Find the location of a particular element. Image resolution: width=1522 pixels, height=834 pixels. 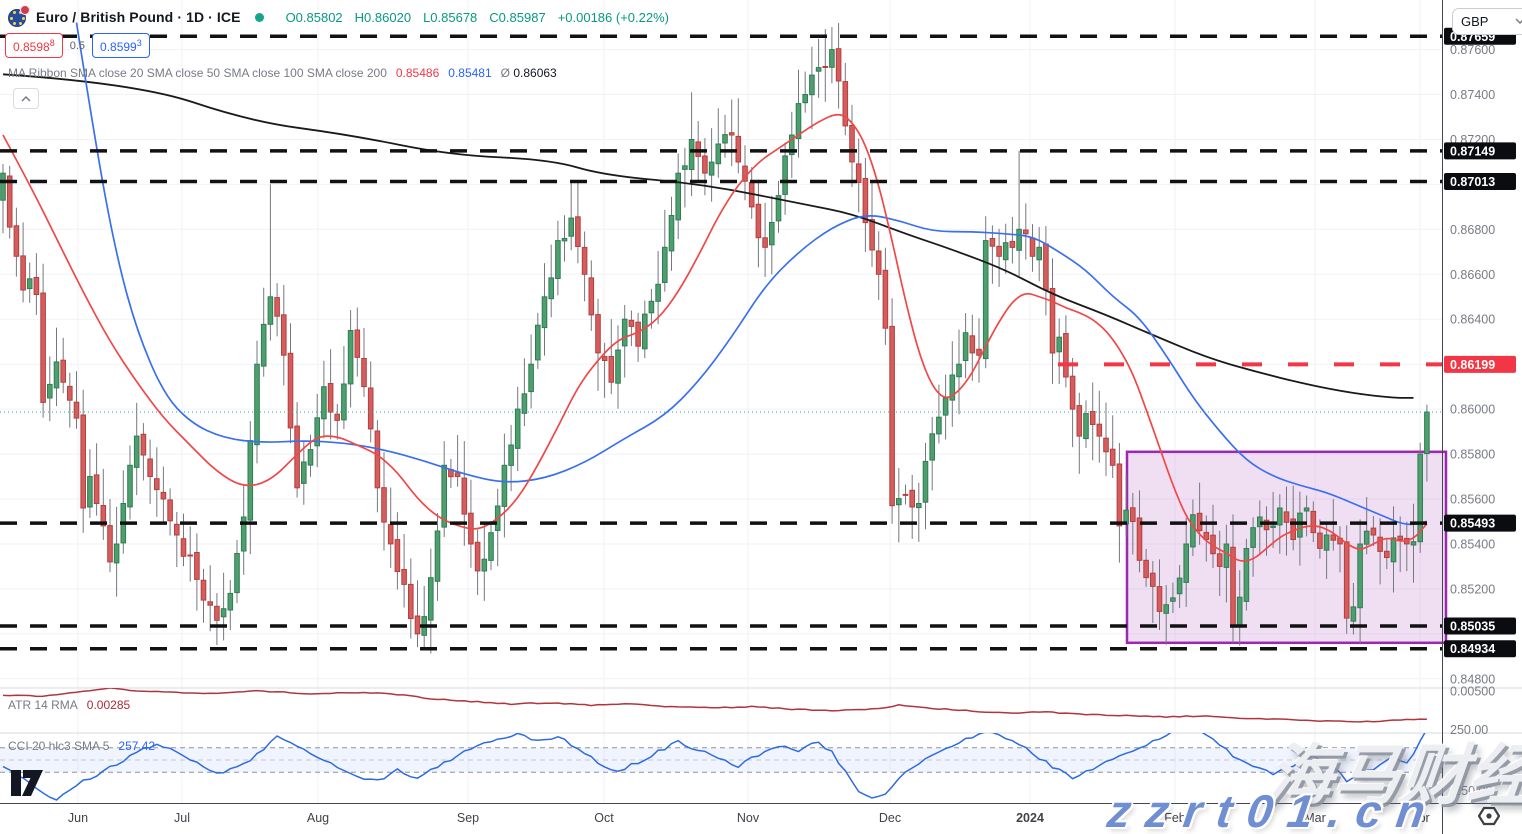

level-label: 0.85493 is located at coordinates (1472, 524).